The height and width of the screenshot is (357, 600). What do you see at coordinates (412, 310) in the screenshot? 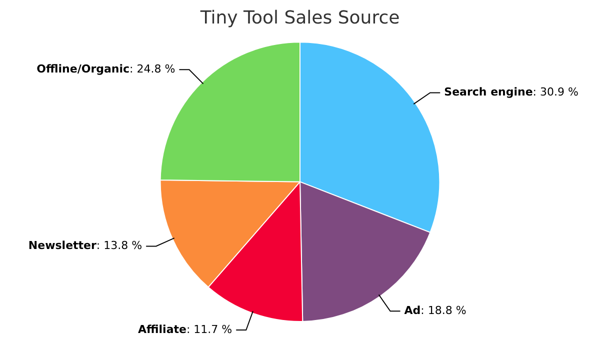
I see `slice-label: Ad` at bounding box center [412, 310].